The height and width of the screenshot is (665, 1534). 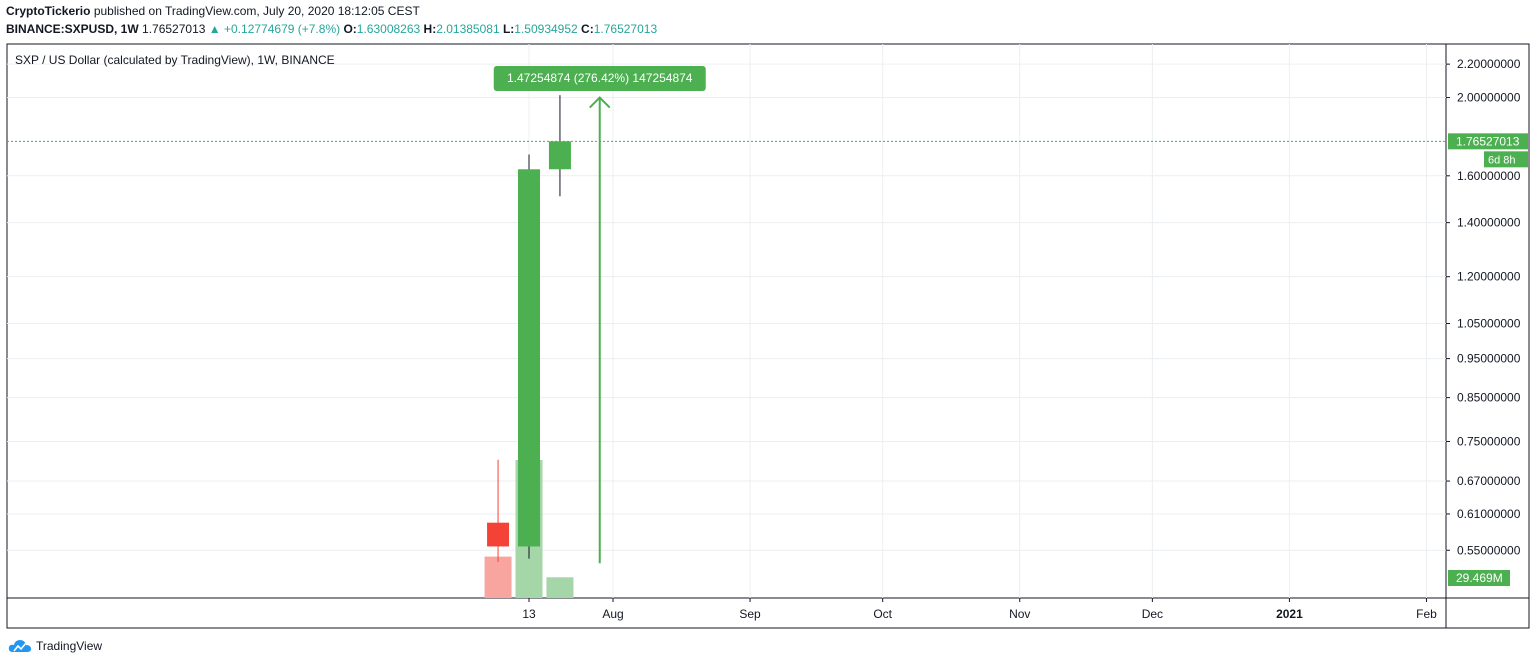 I want to click on measure-label-box, so click(x=599, y=78).